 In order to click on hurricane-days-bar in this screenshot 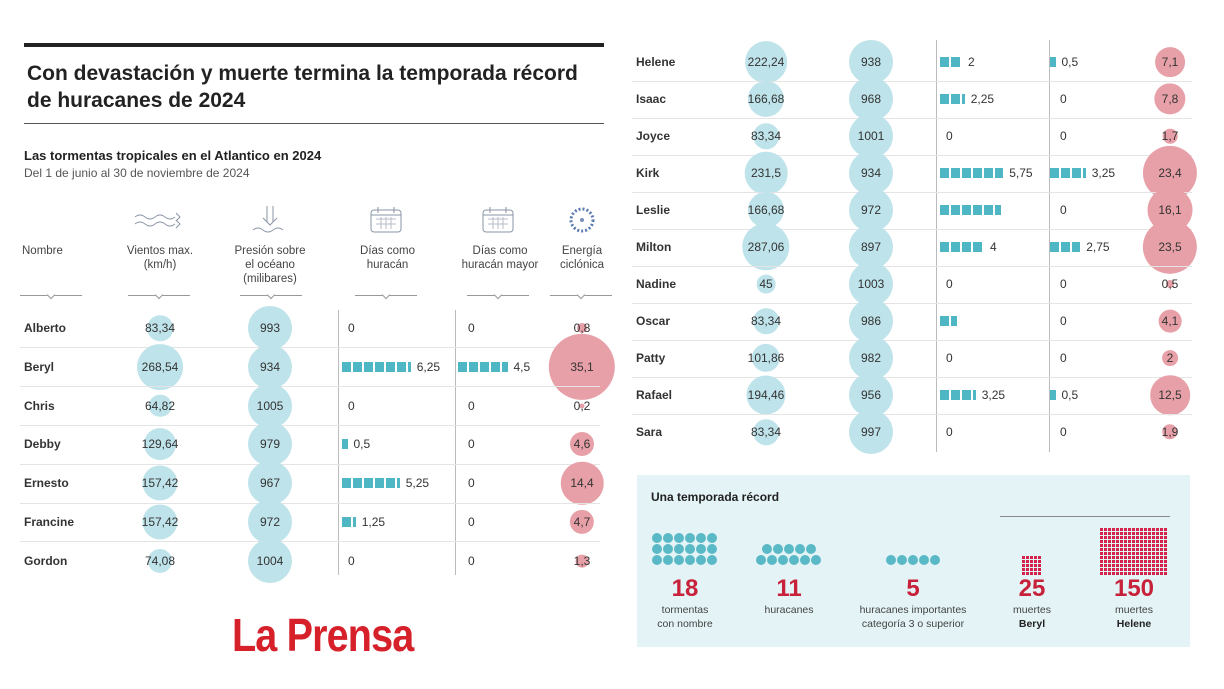, I will do `click(345, 444)`.